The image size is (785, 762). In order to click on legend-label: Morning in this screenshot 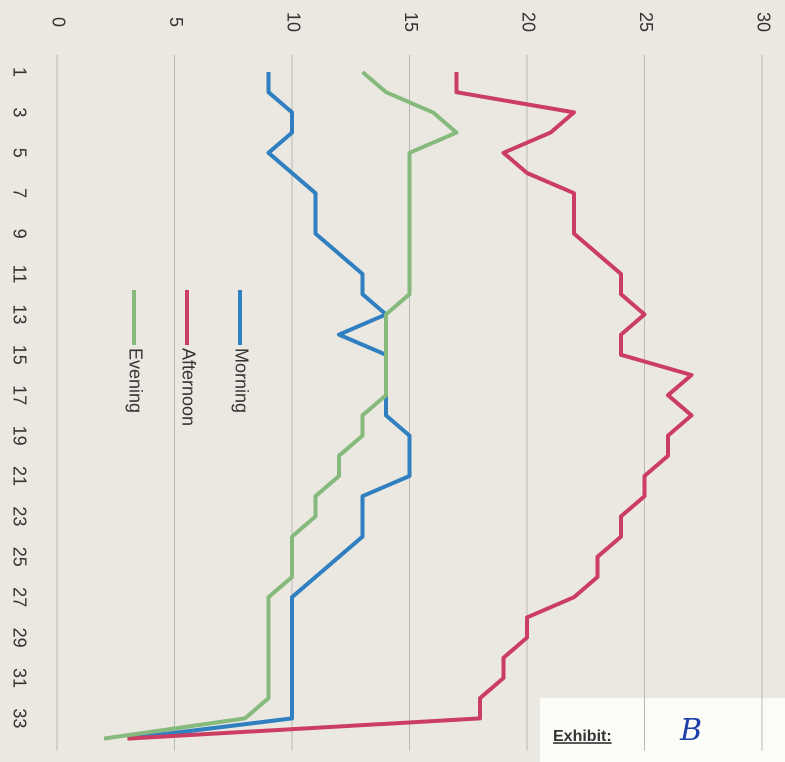, I will do `click(241, 380)`.